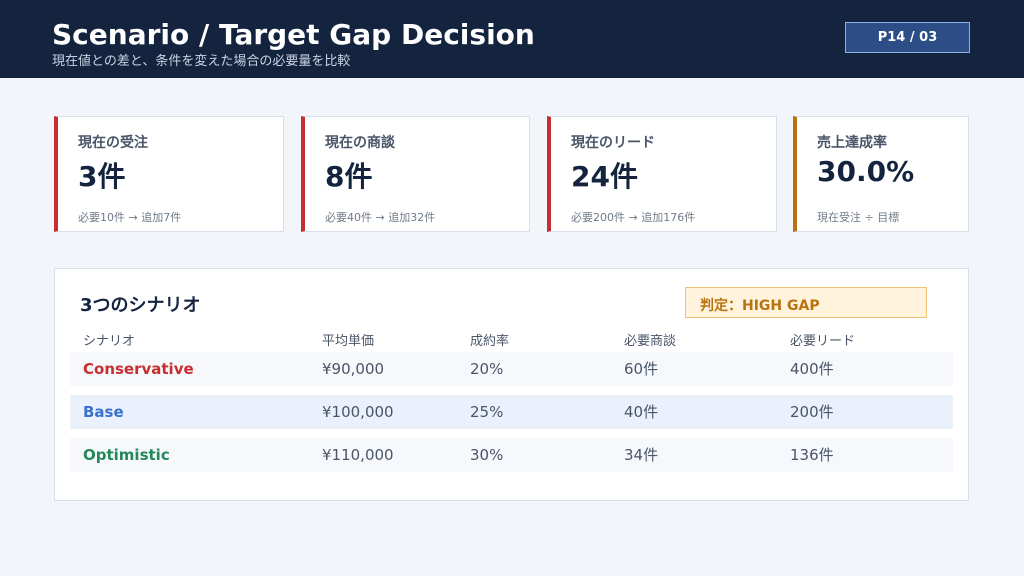 This screenshot has height=576, width=1024. I want to click on table-row: Optimistic ¥110,000 30% 34件 136件, so click(511, 455).